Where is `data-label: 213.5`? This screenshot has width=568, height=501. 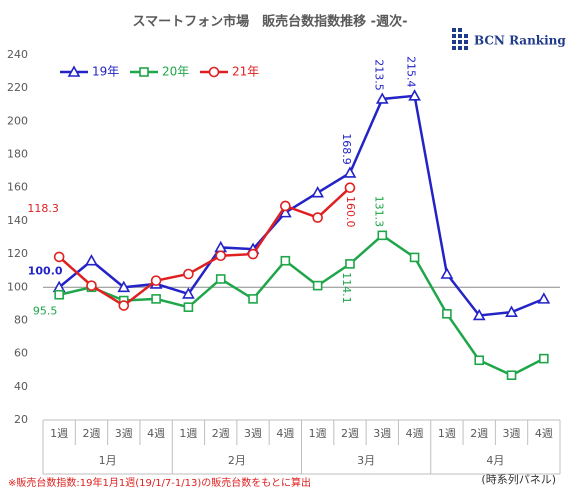 data-label: 213.5 is located at coordinates (378, 75).